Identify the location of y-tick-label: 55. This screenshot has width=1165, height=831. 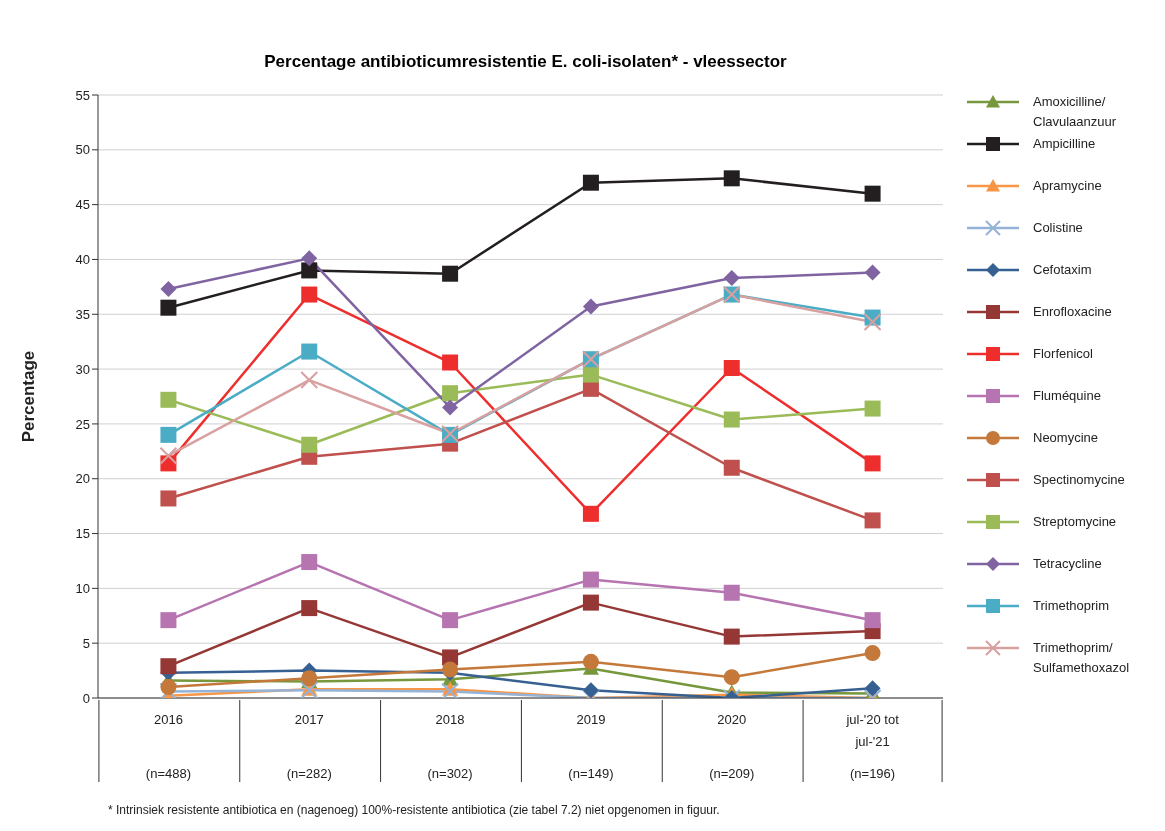
(82, 95).